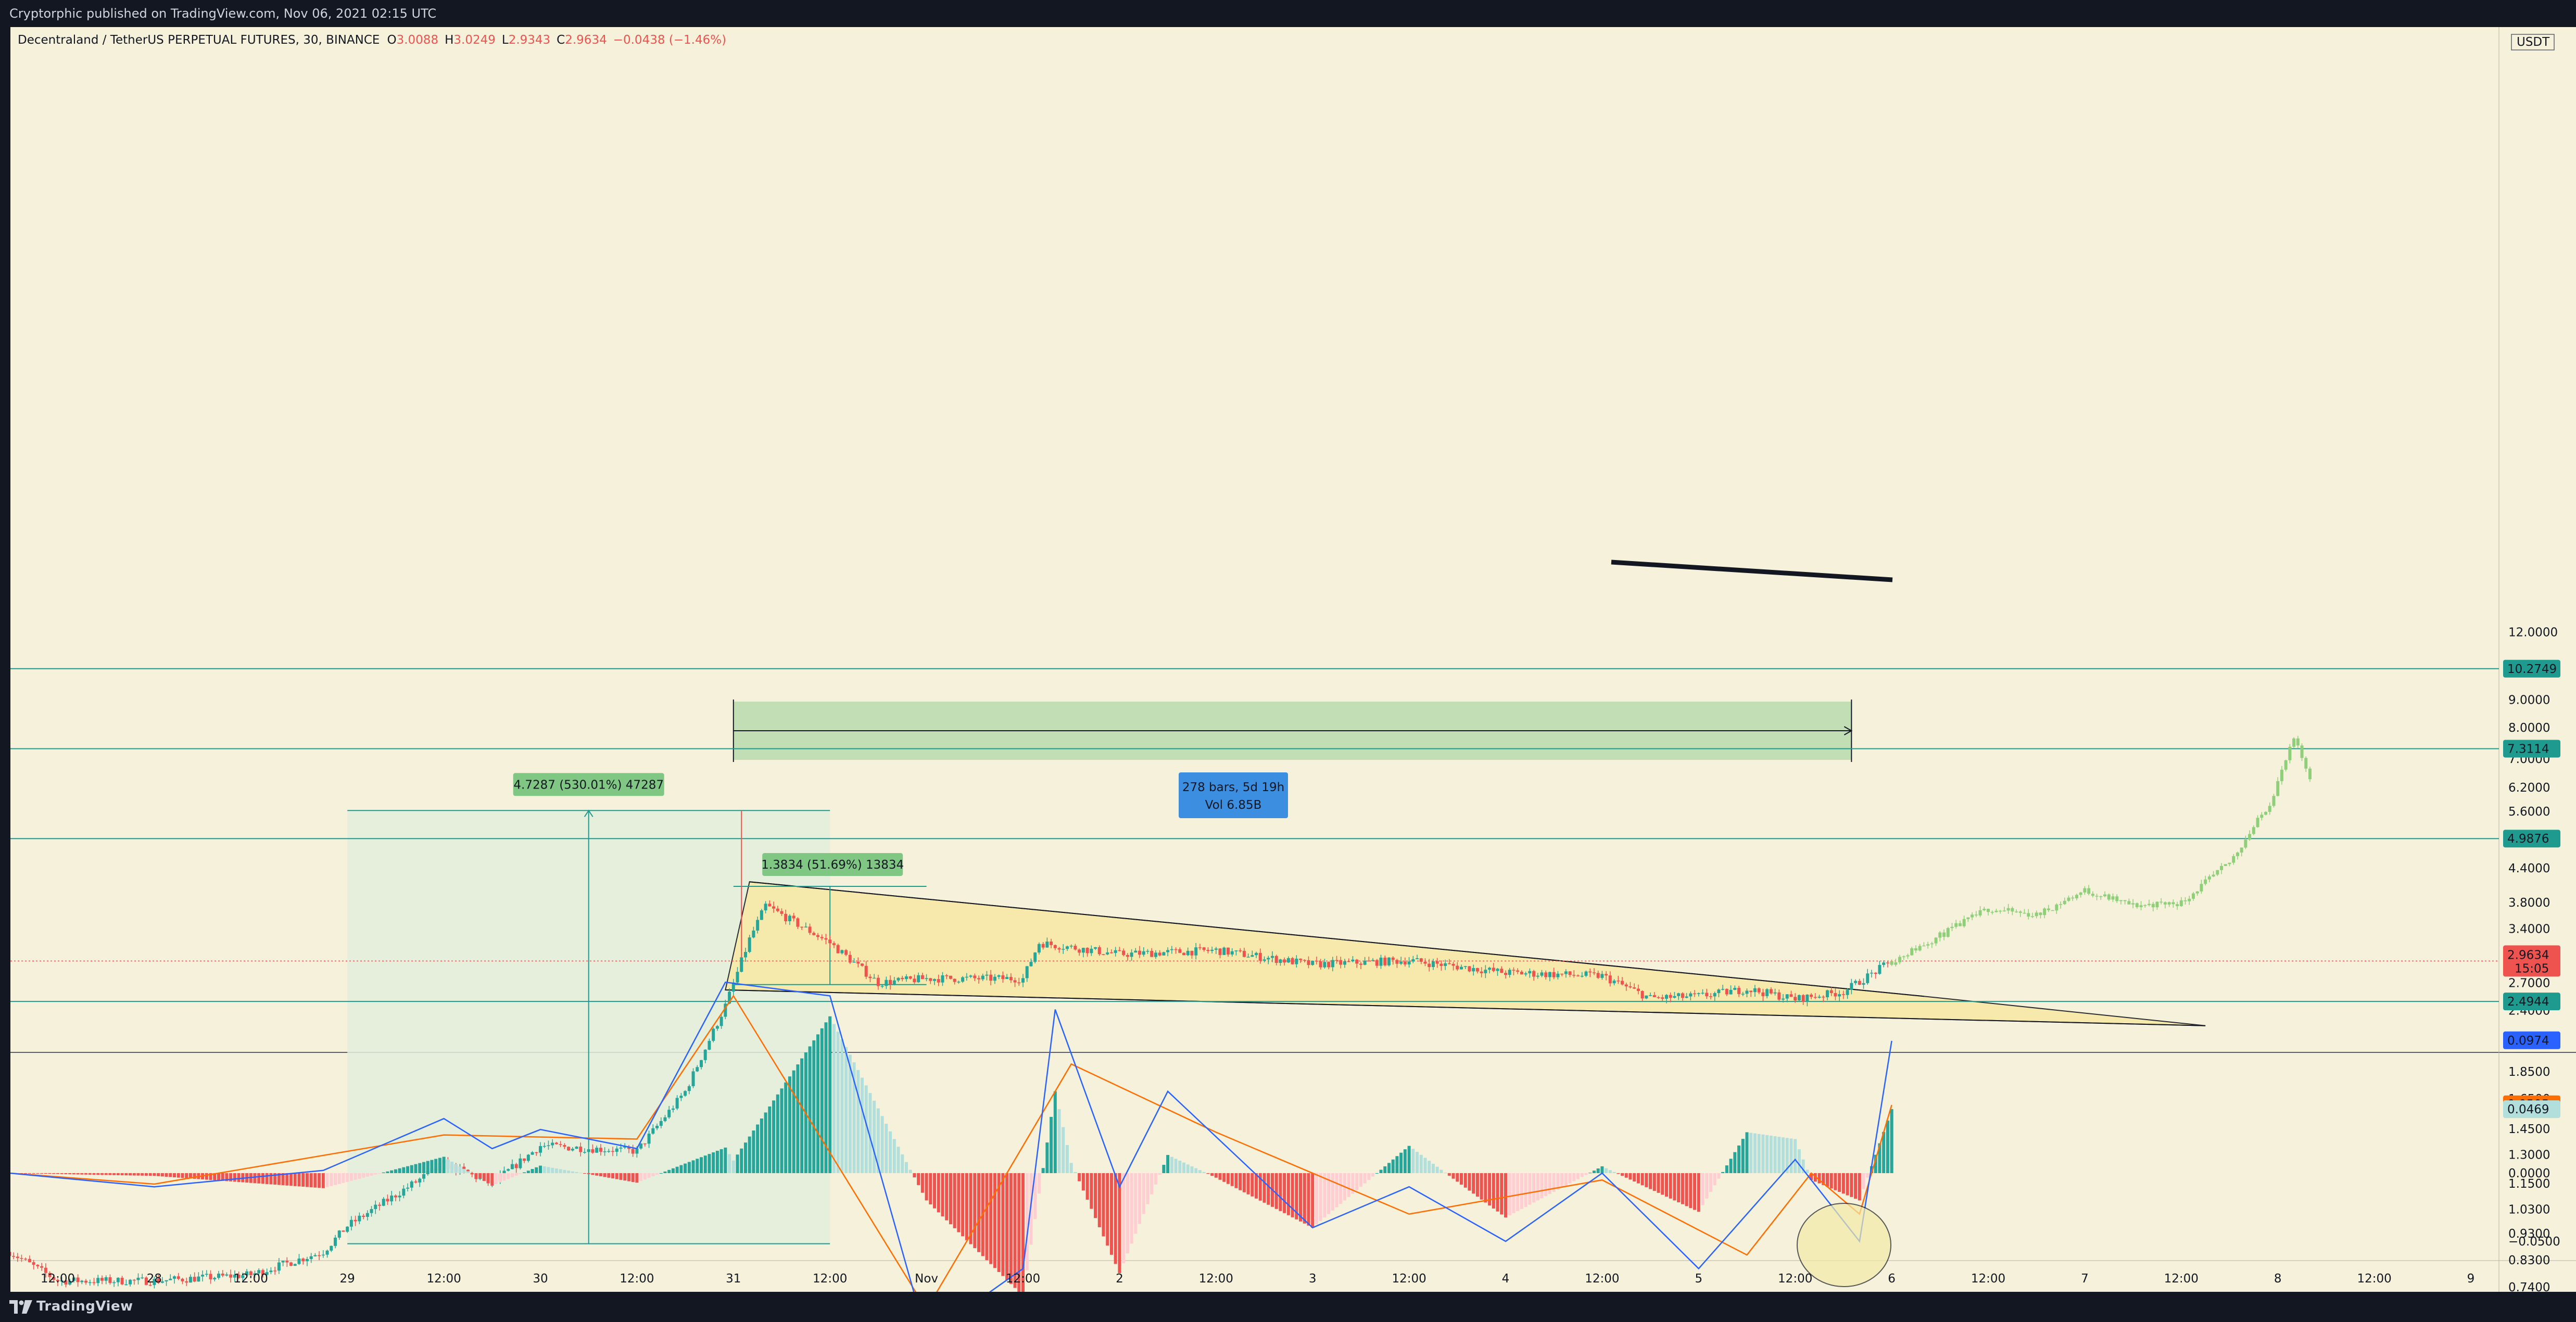  Describe the element at coordinates (2529, 1155) in the screenshot. I see `price-axis-tick-label: 1.3000` at that location.